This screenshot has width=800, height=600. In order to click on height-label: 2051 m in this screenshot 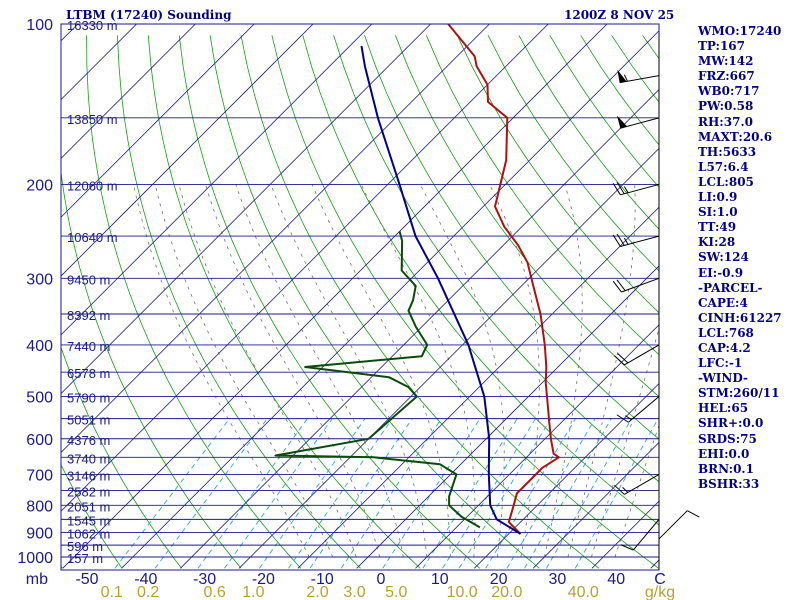, I will do `click(88, 506)`.